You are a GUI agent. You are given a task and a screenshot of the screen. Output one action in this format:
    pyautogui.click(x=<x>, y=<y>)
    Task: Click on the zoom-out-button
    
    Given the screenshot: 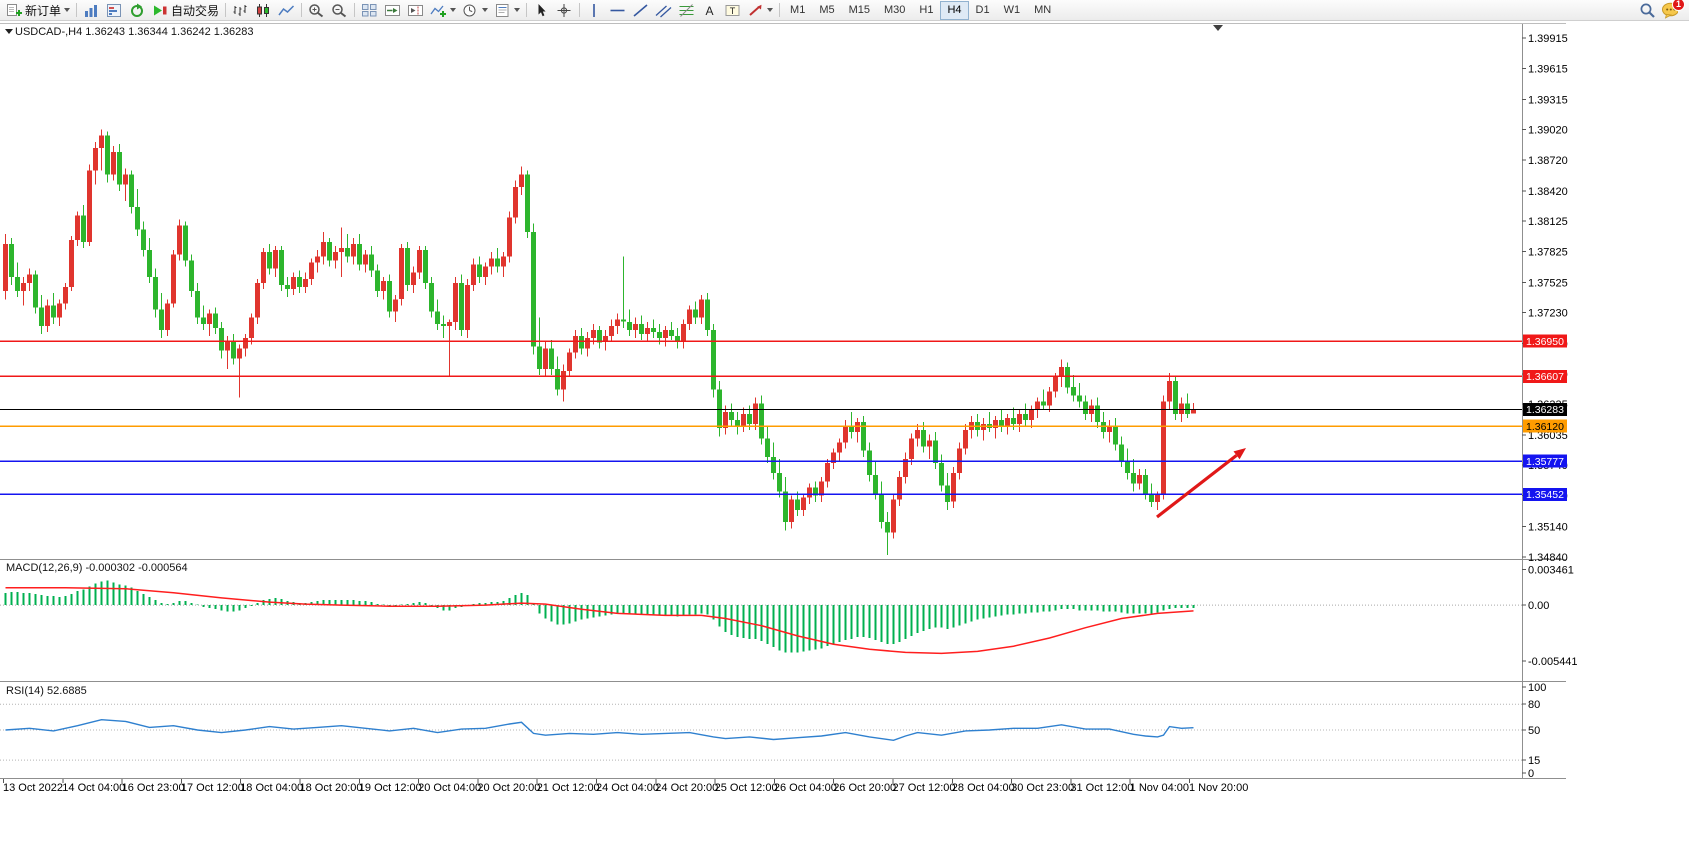 What is the action you would take?
    pyautogui.click(x=339, y=10)
    